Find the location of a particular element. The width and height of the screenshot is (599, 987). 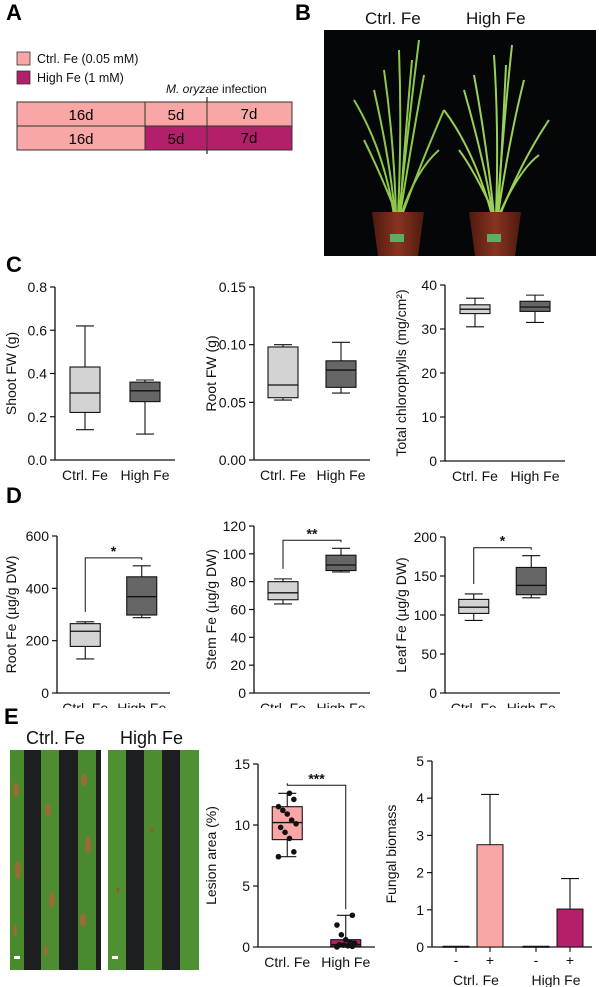

chart-root_fw-xtick-label: Ctrl. Fe is located at coordinates (283, 475).